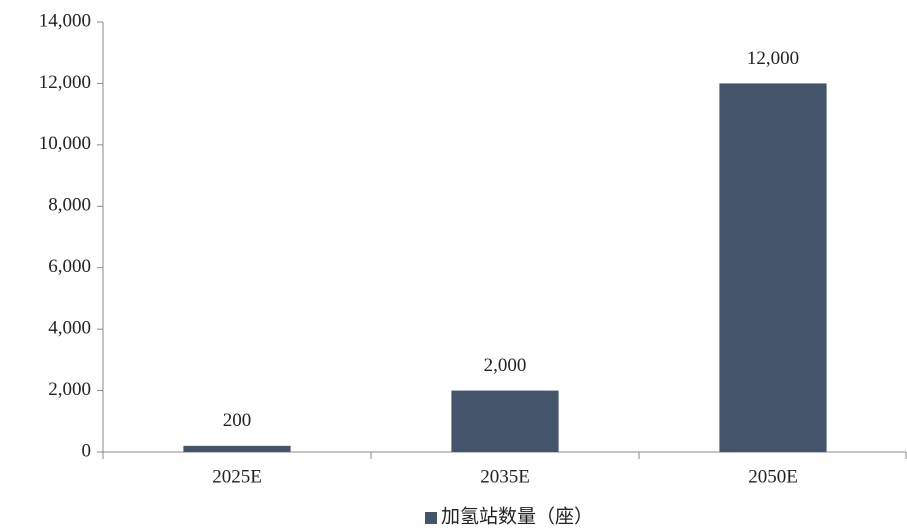 This screenshot has width=907, height=530. Describe the element at coordinates (69, 389) in the screenshot. I see `y-tick-label: 2,000` at that location.